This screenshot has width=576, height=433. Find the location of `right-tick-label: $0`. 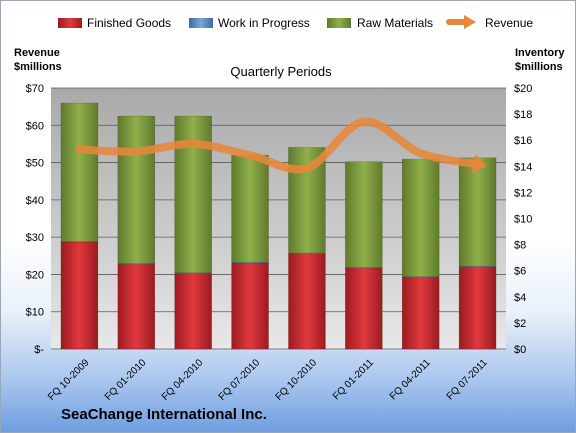

right-tick-label: $0 is located at coordinates (520, 350).